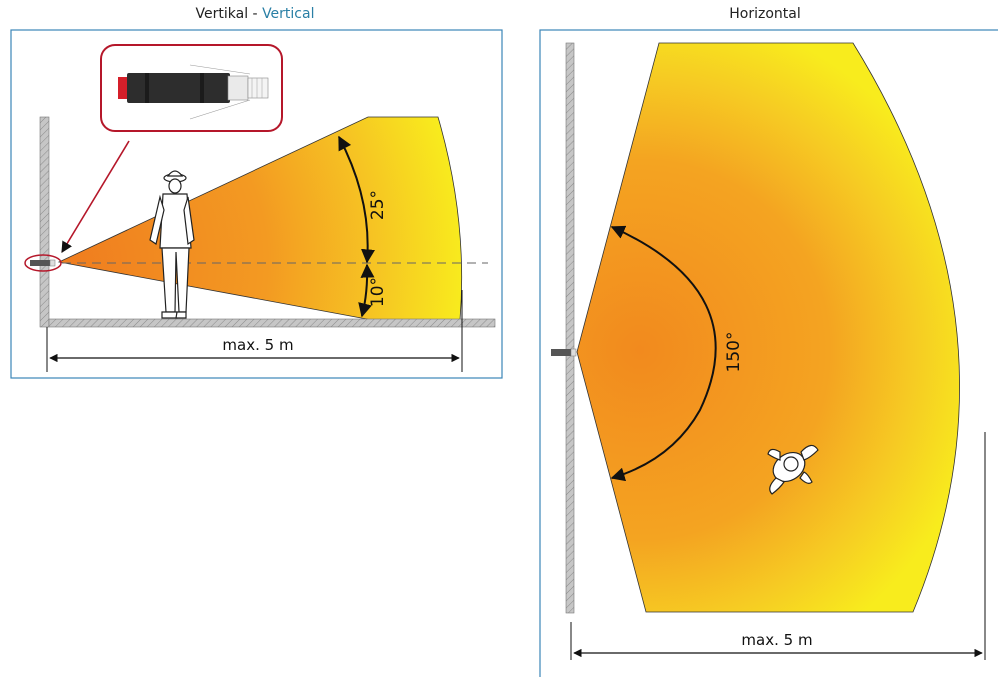 The width and height of the screenshot is (998, 677). I want to click on upper-angle-label: 25°, so click(378, 205).